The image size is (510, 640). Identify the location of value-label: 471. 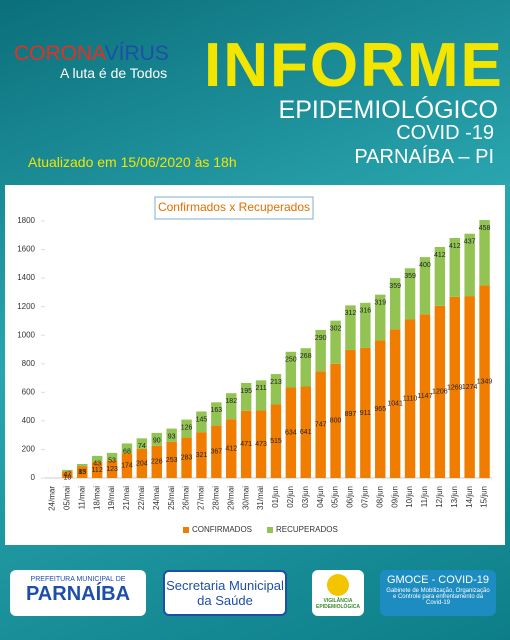
(246, 444).